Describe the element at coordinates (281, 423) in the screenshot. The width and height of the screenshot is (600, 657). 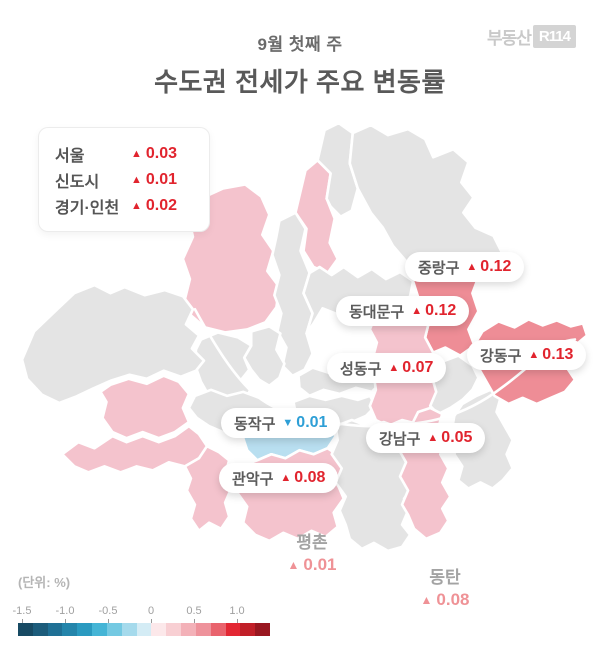
I see `label-pill-dongjak: 동작구 ▼ 0.01` at that location.